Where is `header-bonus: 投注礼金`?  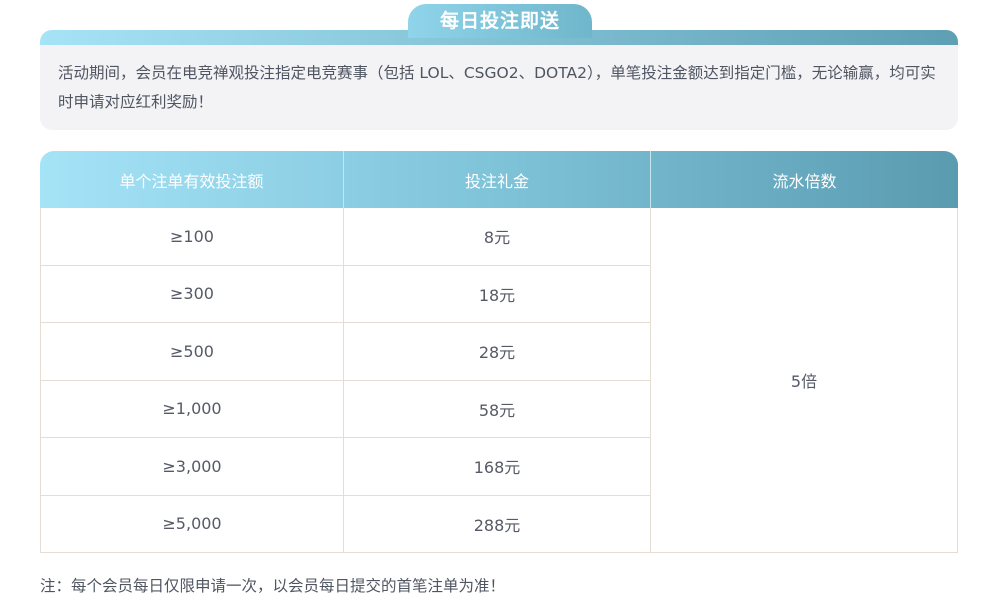
header-bonus: 投注礼金 is located at coordinates (497, 179).